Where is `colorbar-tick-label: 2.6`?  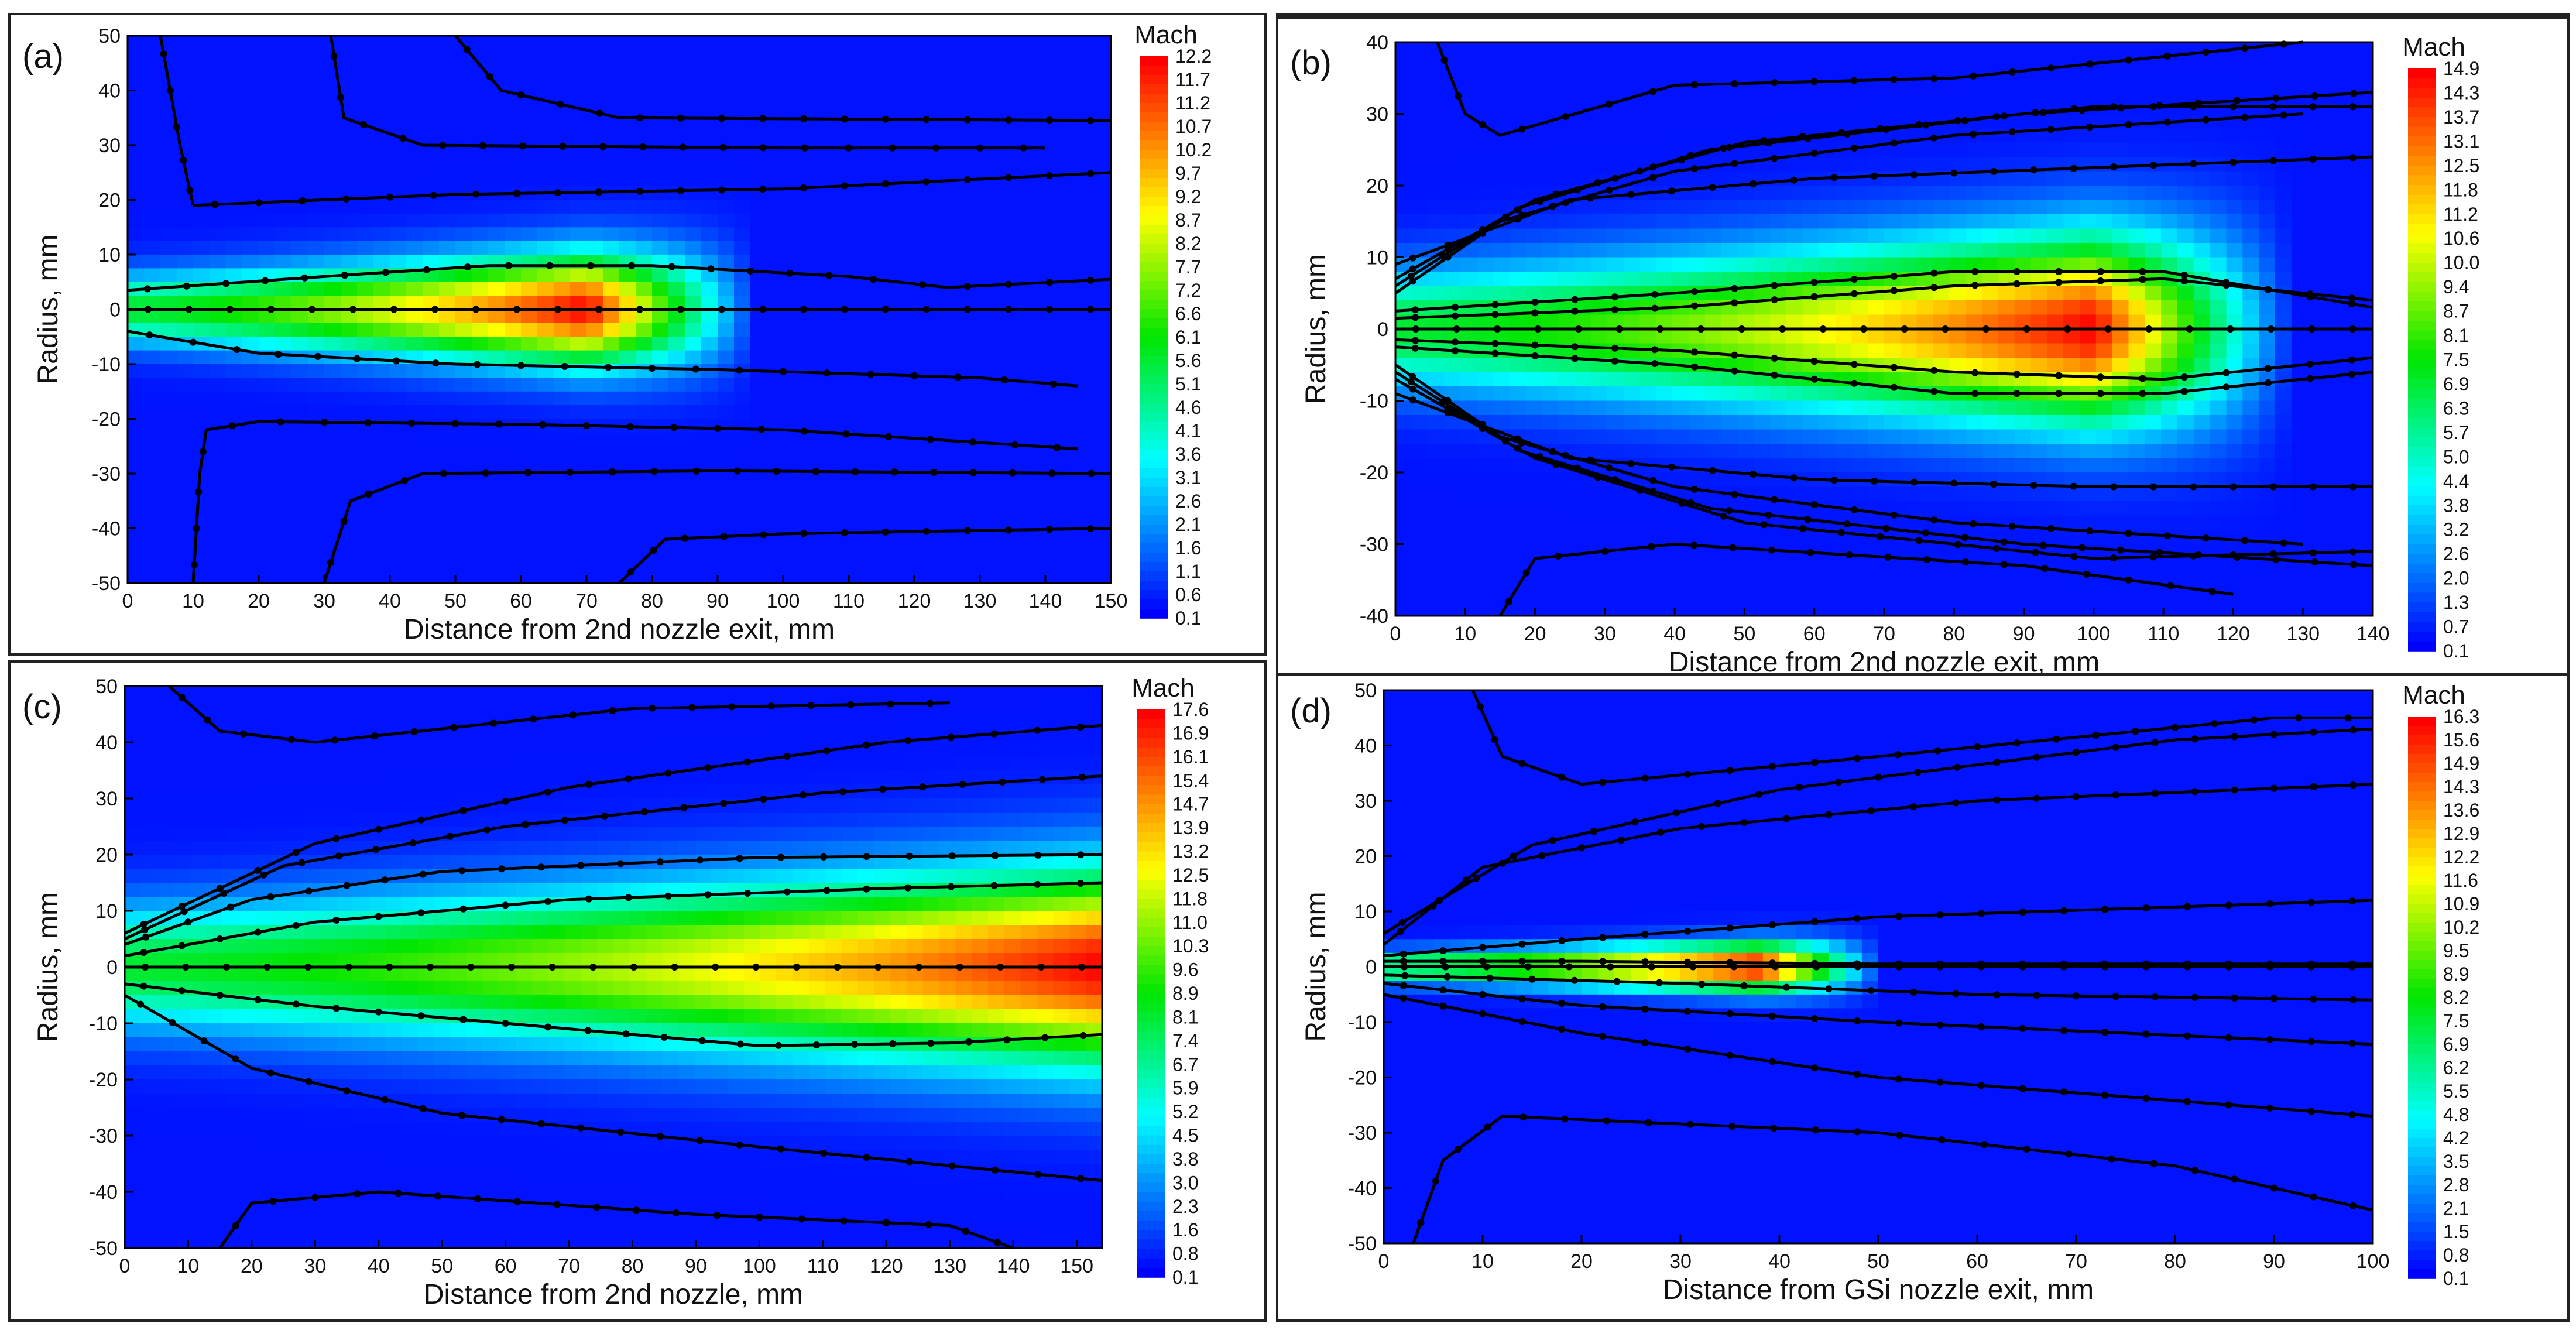
colorbar-tick-label: 2.6 is located at coordinates (1188, 501).